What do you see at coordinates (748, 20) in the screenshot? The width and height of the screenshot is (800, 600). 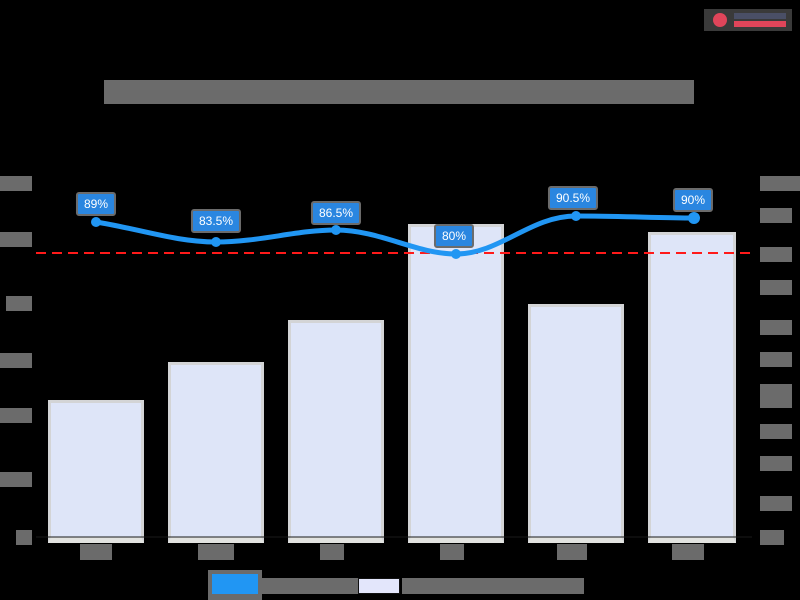 I see `brand-logo` at bounding box center [748, 20].